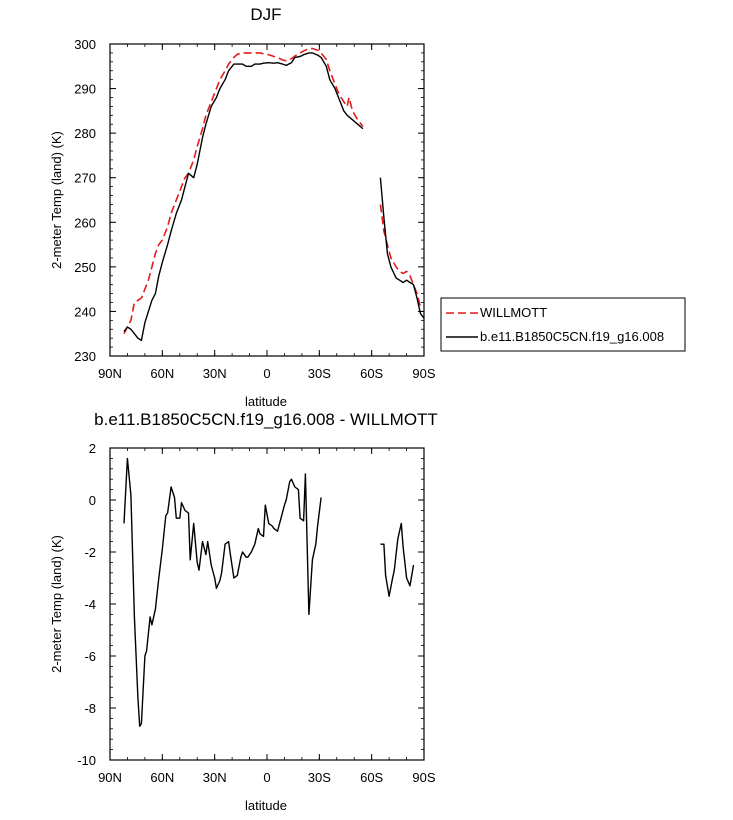  I want to click on y-tick-label-bottom: -6, so click(90, 656).